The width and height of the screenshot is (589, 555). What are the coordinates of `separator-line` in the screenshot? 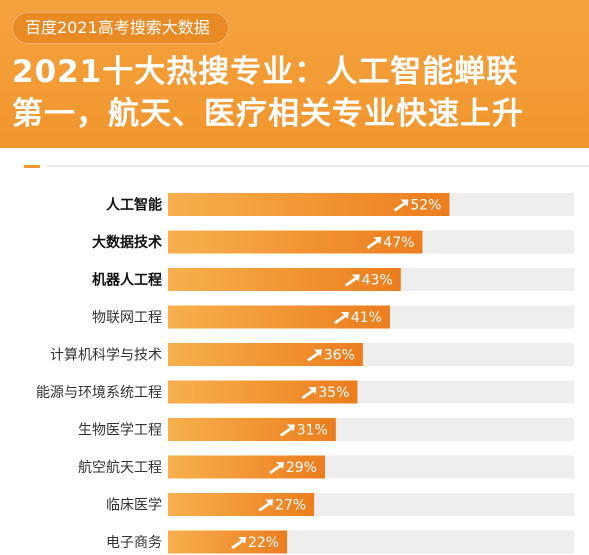 It's located at (317, 166).